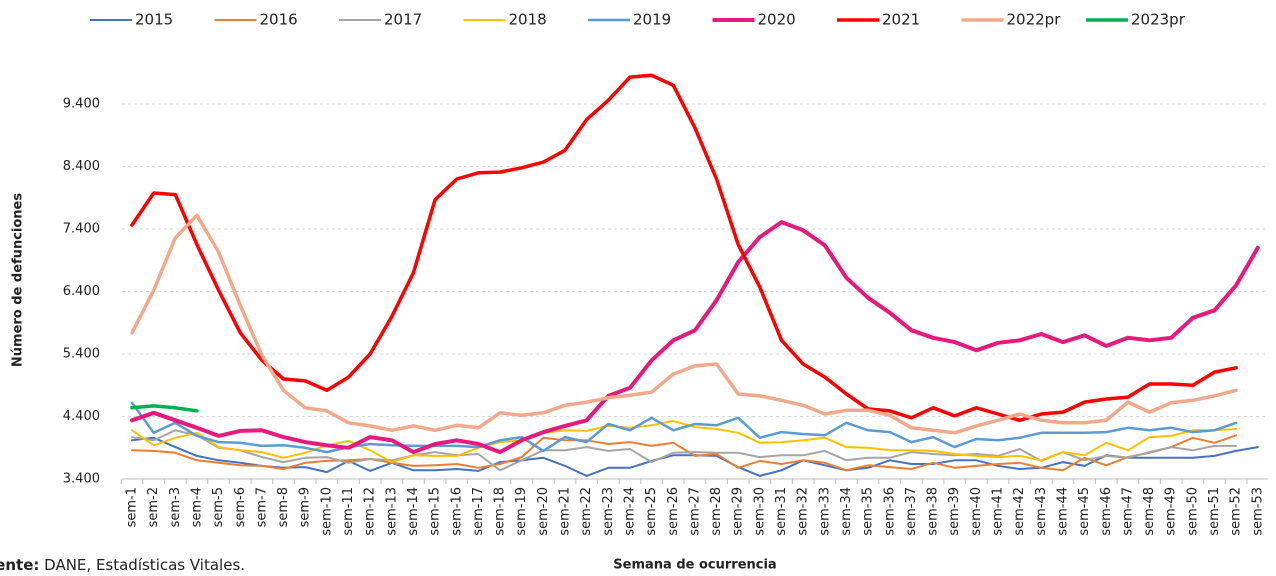 The width and height of the screenshot is (1276, 576). I want to click on x-tick-label: sem-48, so click(1149, 511).